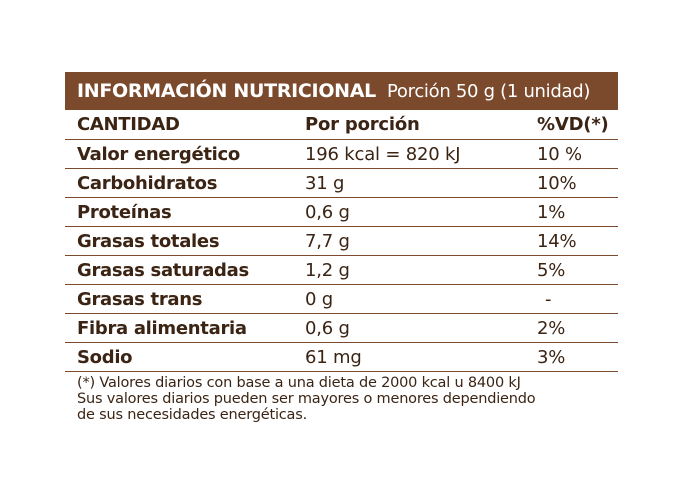  I want to click on column-header-quantity: CANTIDAD, so click(128, 124).